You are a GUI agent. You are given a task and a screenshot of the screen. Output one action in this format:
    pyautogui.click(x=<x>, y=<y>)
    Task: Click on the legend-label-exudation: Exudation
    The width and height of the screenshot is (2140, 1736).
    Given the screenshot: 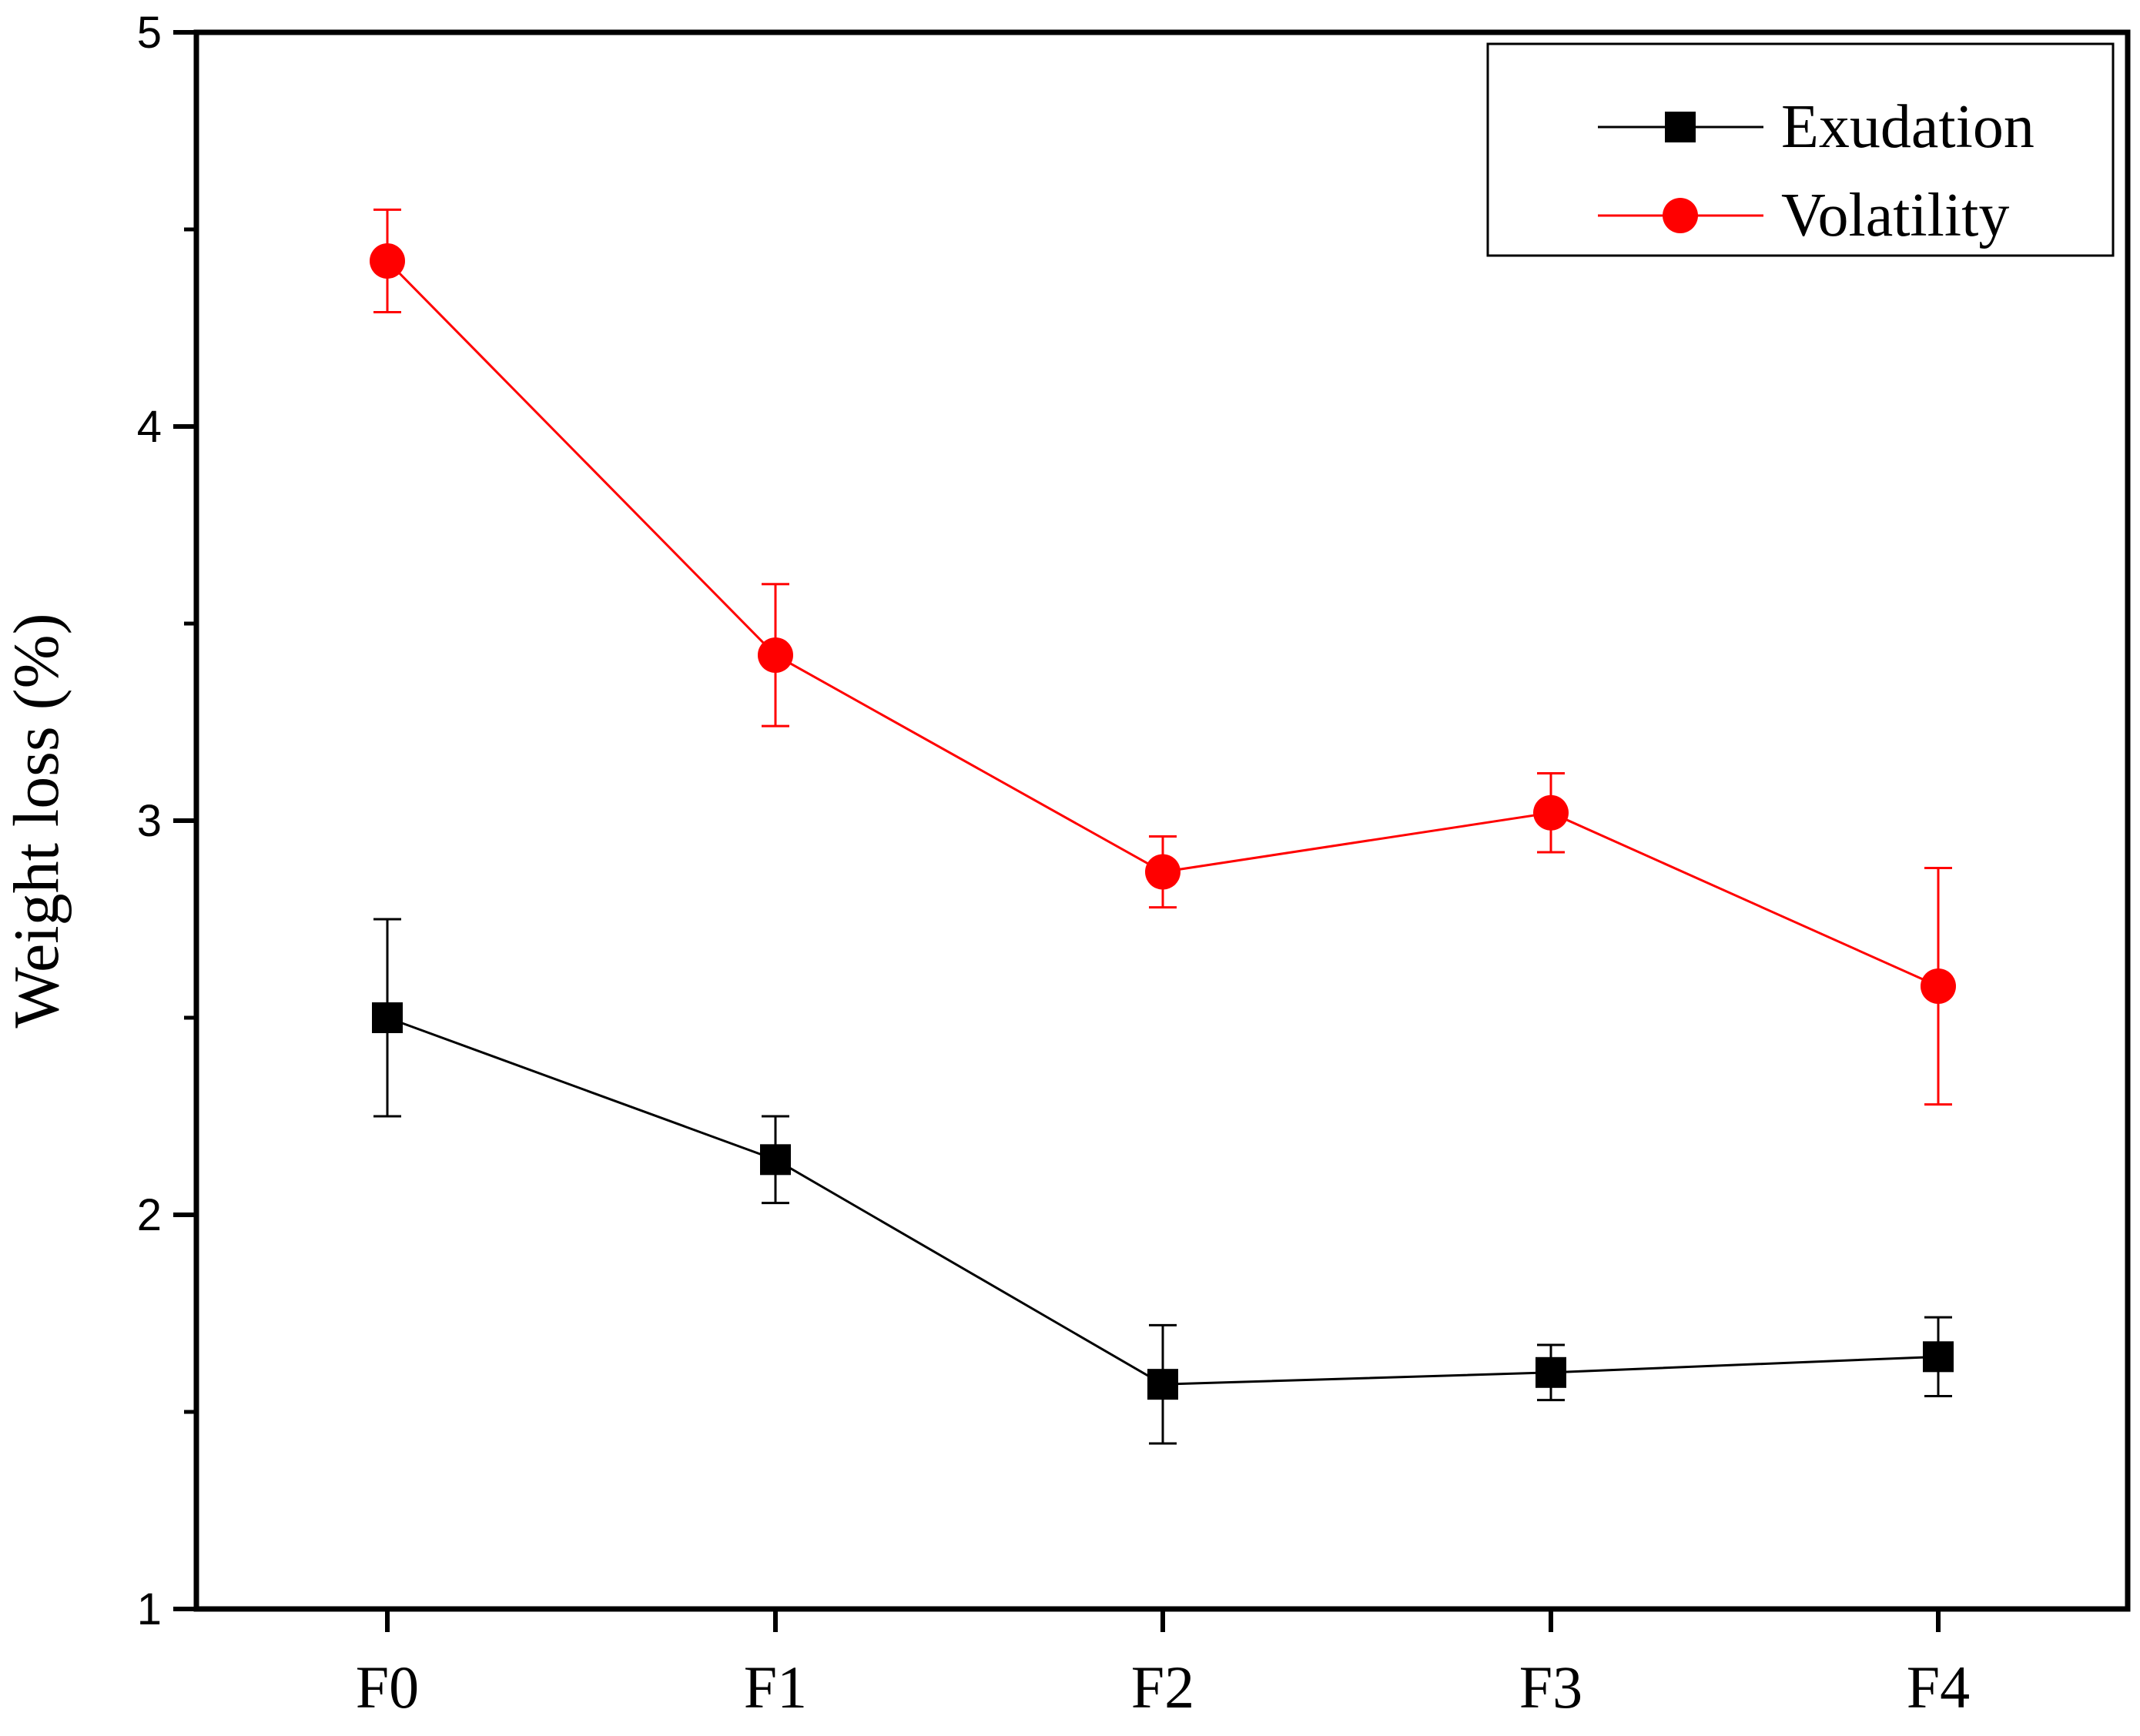 What is the action you would take?
    pyautogui.click(x=1908, y=127)
    